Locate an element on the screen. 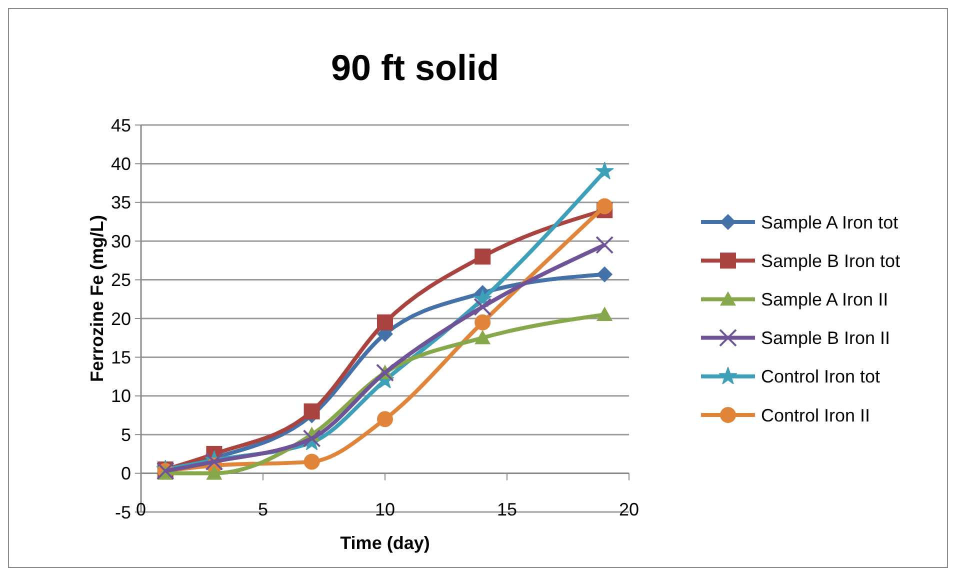 This screenshot has width=958, height=578. x-axis-title: Time (day) is located at coordinates (385, 543).